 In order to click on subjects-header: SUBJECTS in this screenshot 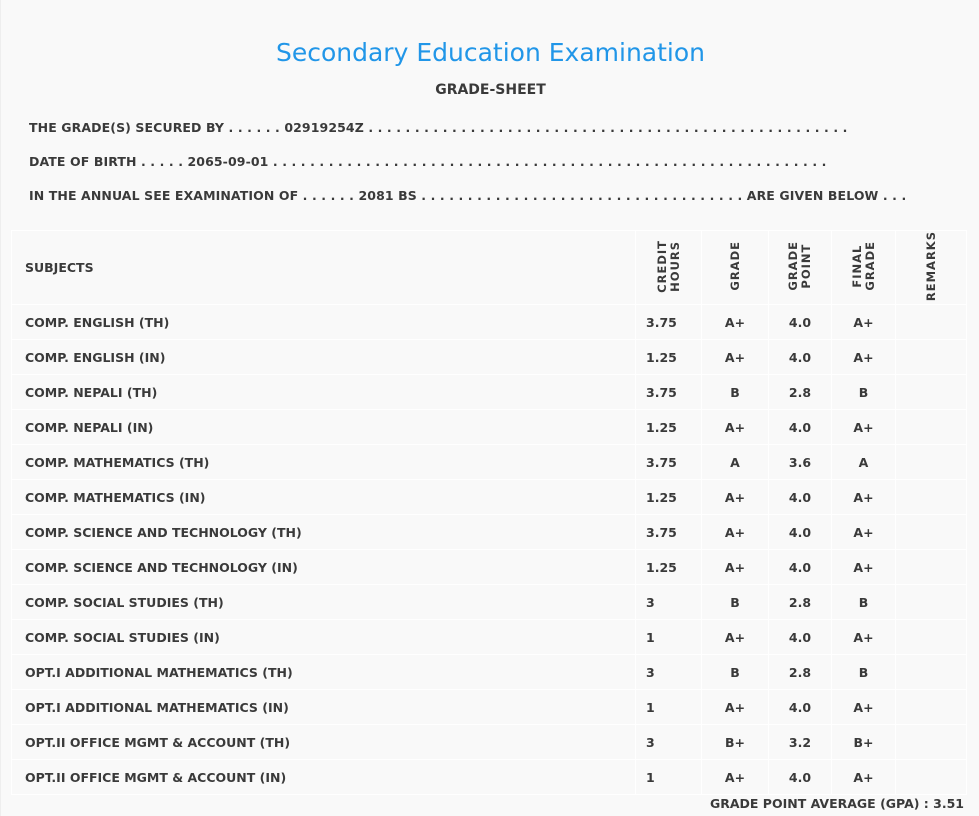, I will do `click(323, 267)`.